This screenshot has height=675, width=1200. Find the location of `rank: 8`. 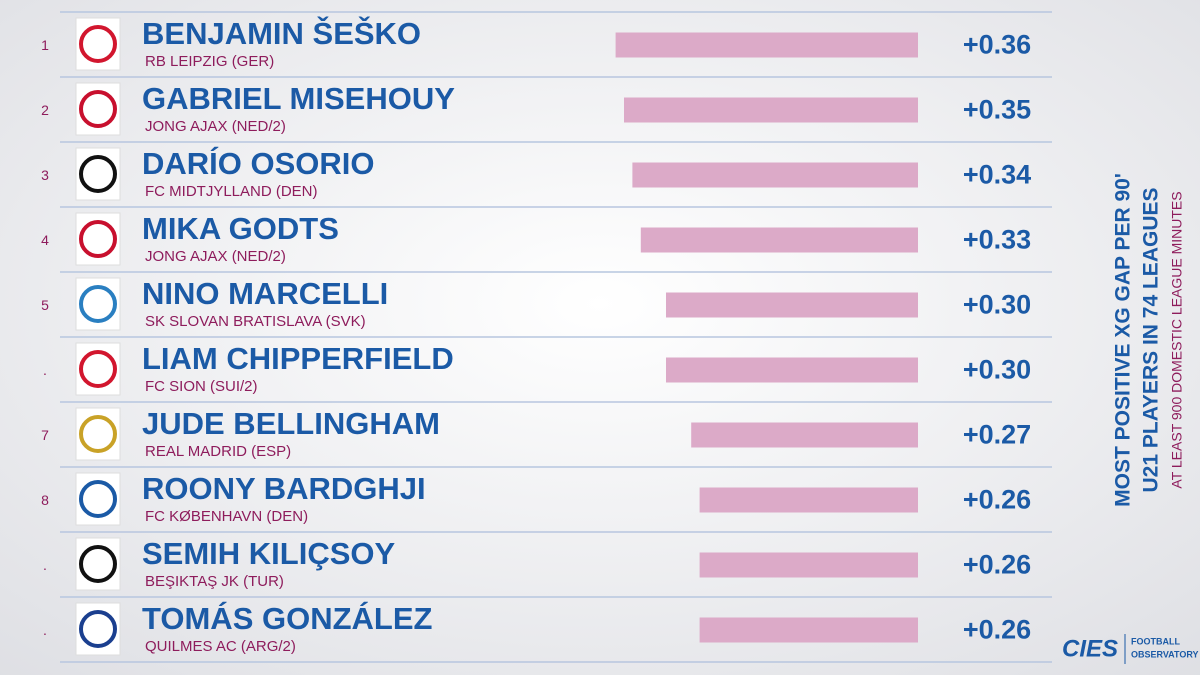

rank: 8 is located at coordinates (45, 500).